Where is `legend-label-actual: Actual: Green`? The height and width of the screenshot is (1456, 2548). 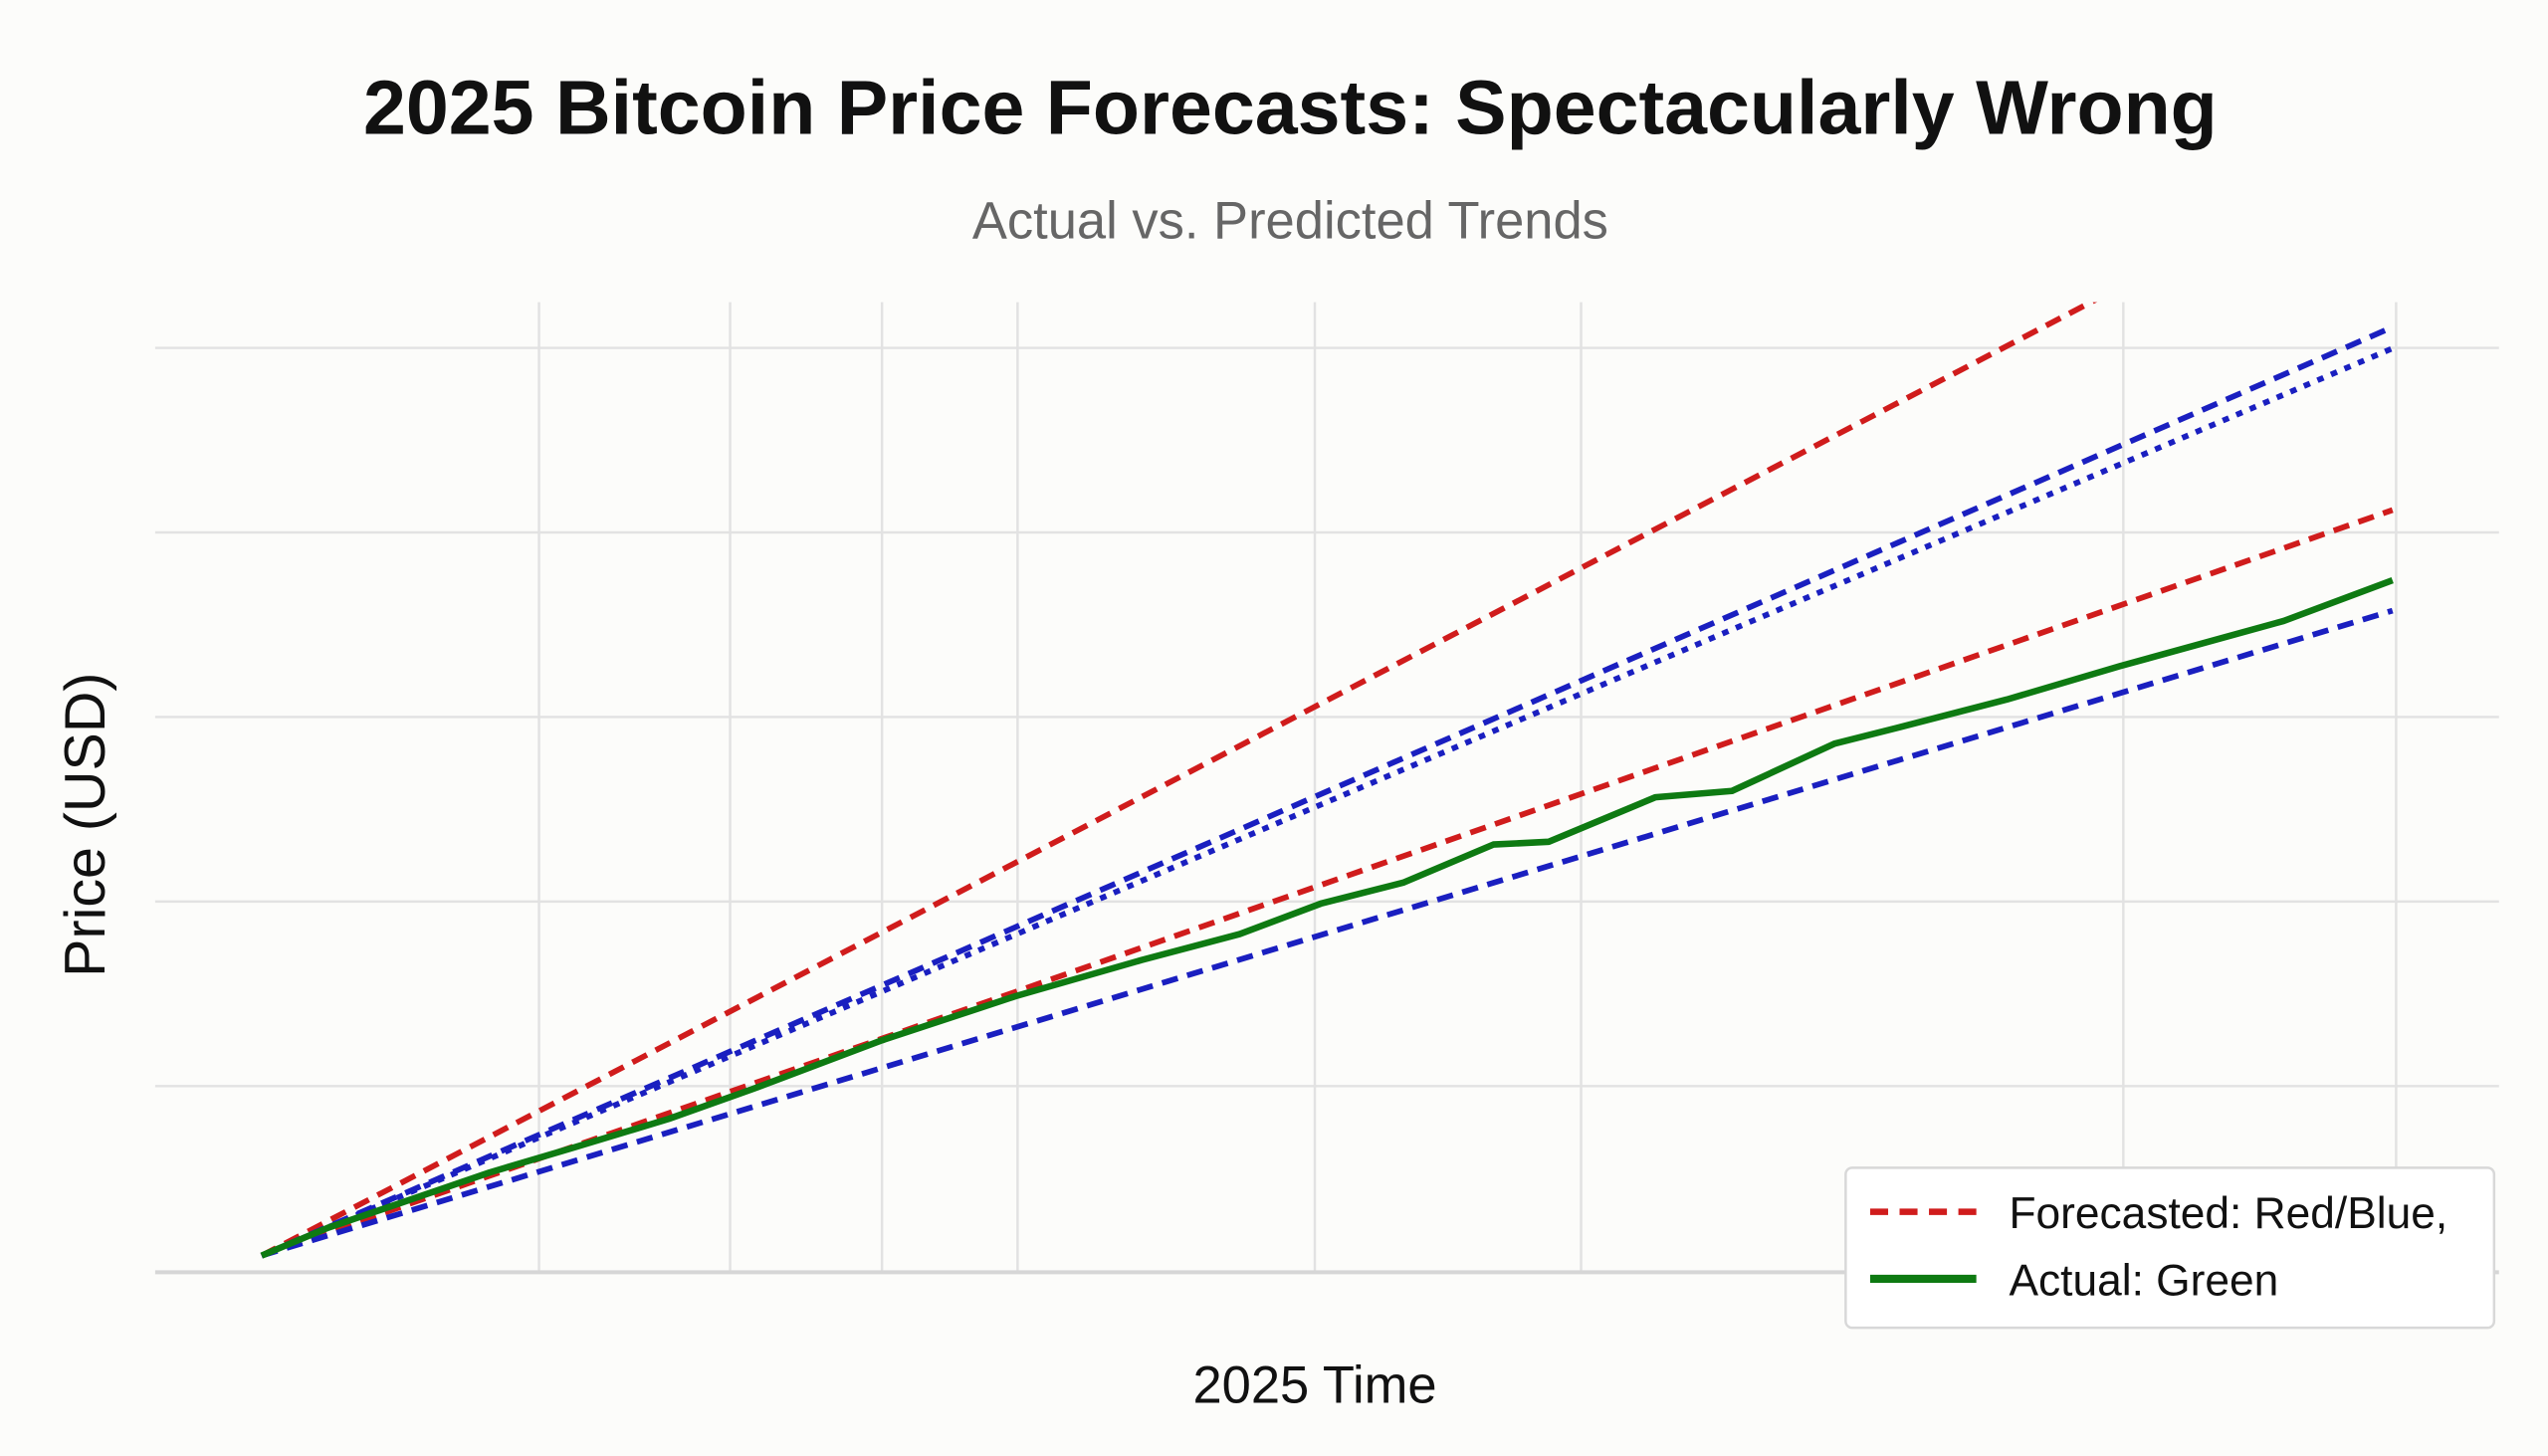 legend-label-actual: Actual: Green is located at coordinates (2143, 1280).